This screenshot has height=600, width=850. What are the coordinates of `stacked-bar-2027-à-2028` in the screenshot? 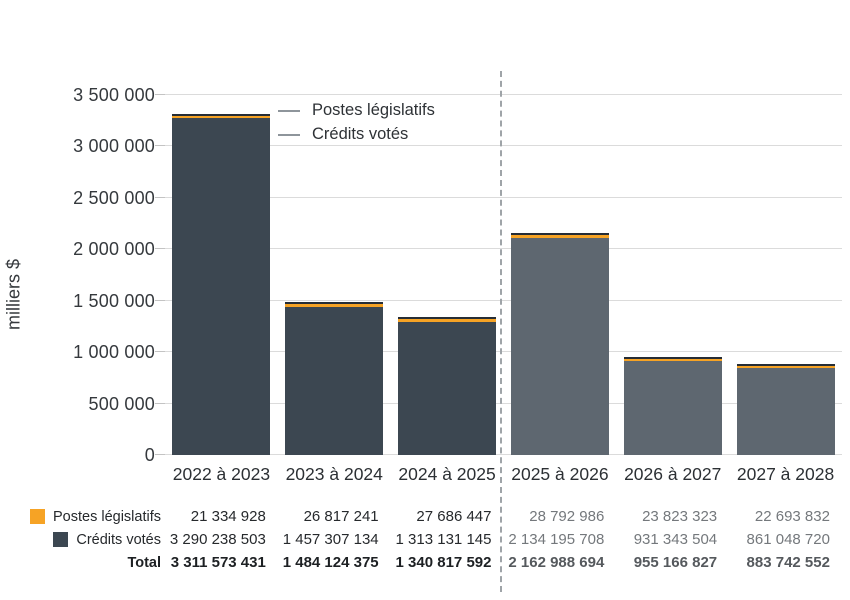 It's located at (785, 409).